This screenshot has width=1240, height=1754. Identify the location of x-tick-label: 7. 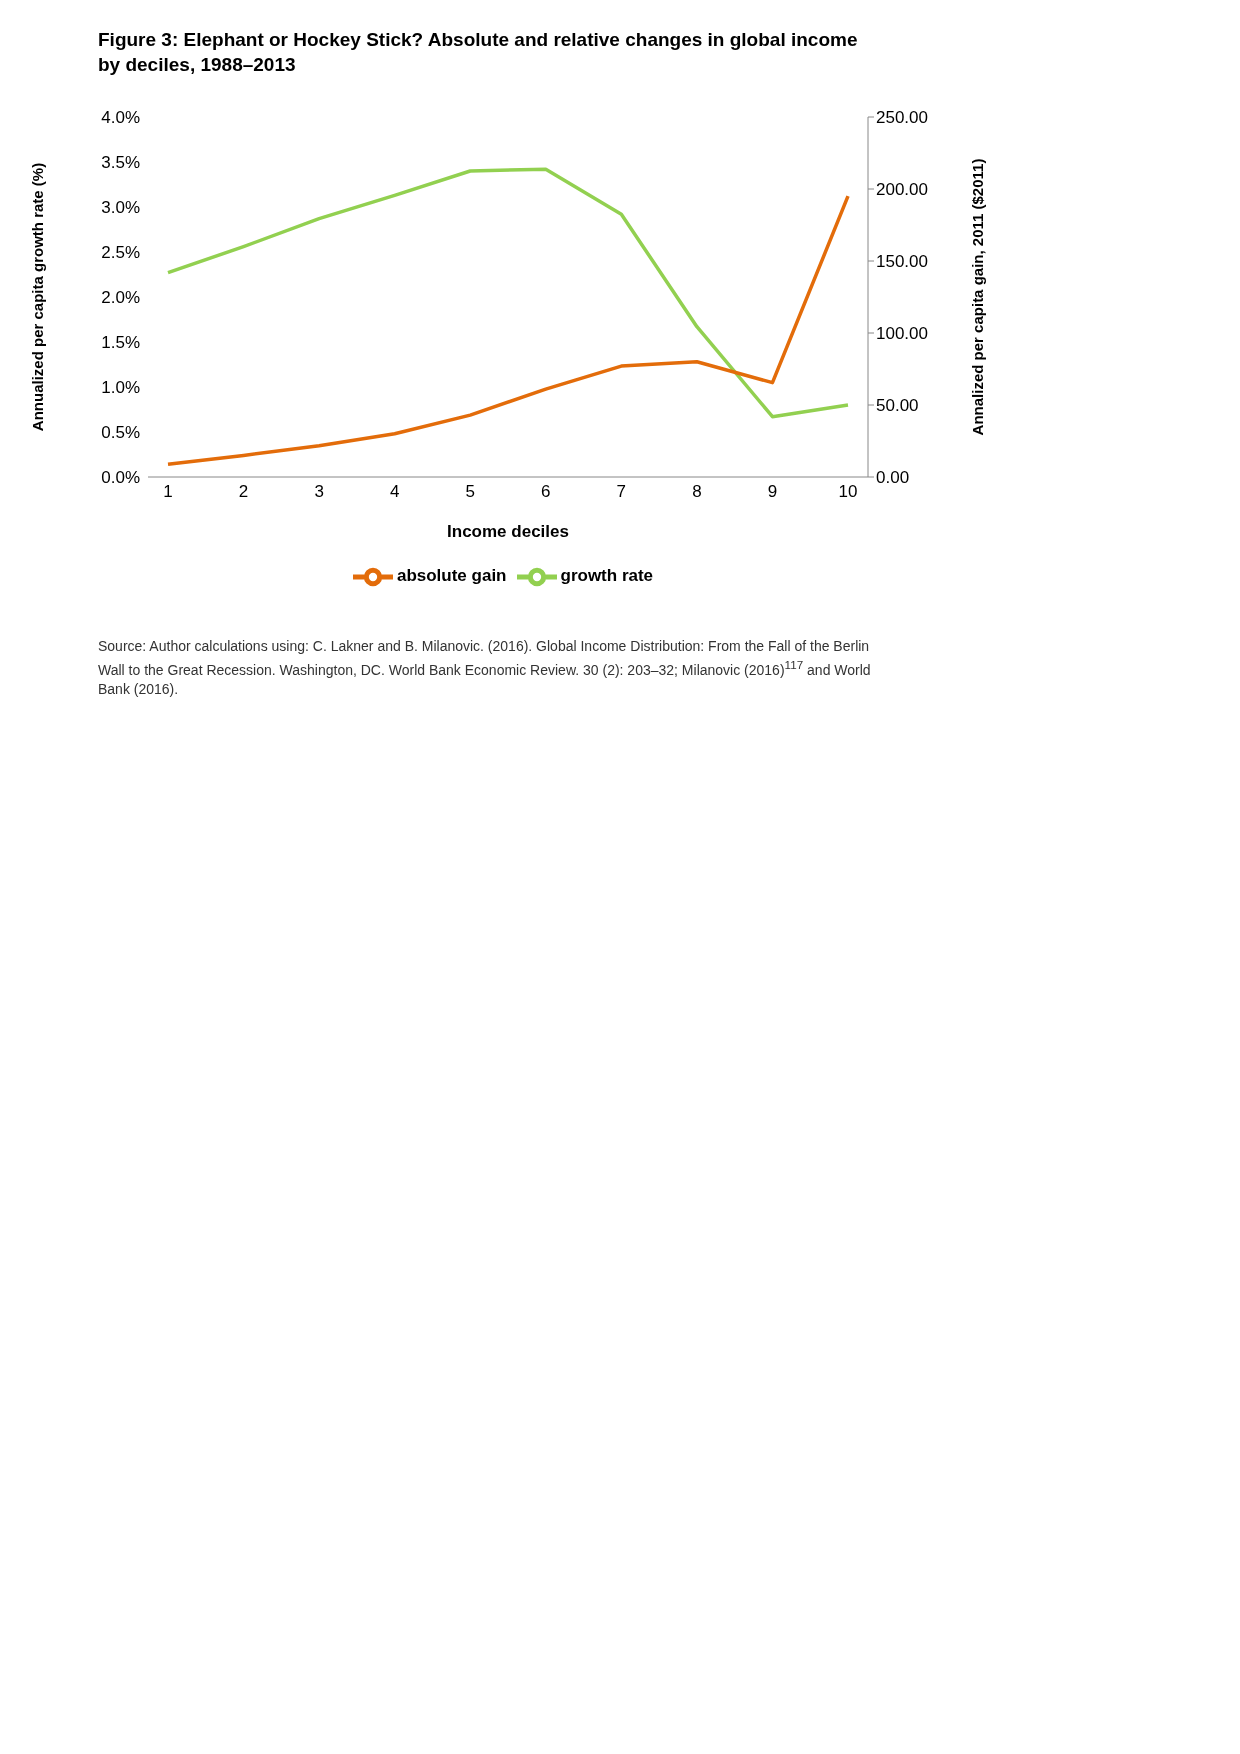
(621, 492).